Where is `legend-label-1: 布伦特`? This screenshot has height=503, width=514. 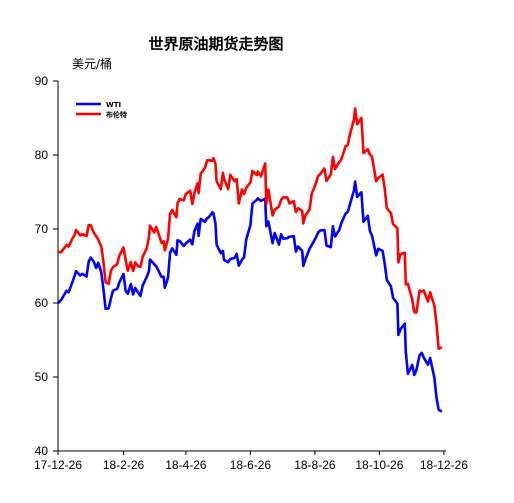
legend-label-1: 布伦特 is located at coordinates (116, 114).